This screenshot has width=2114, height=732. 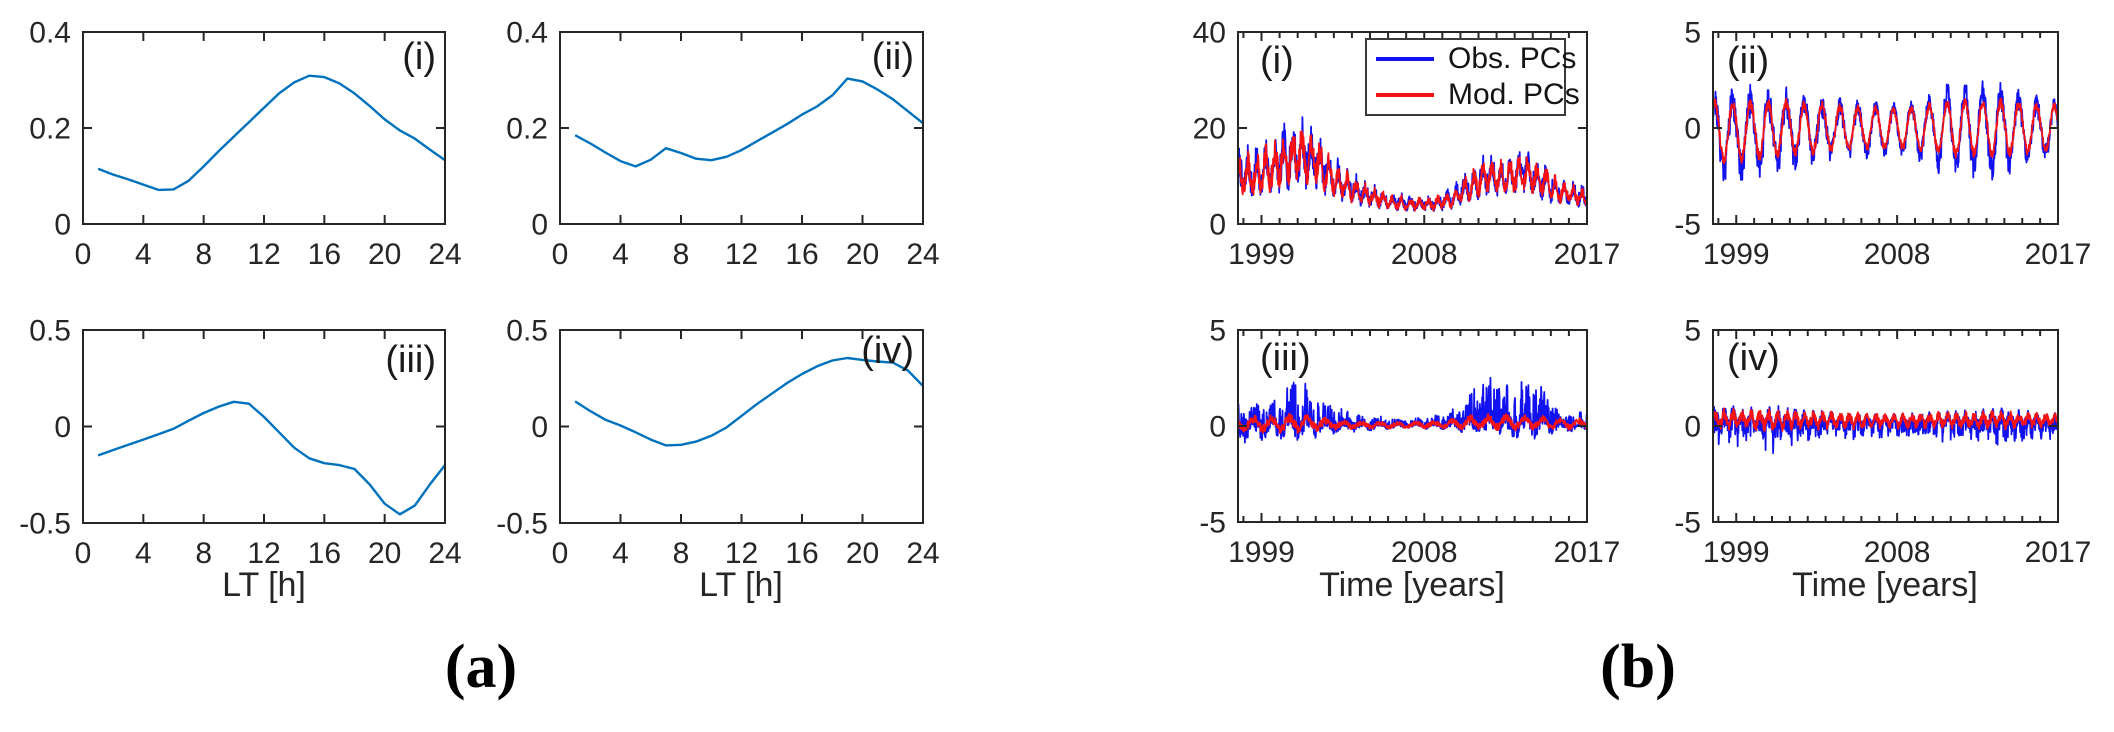 What do you see at coordinates (1748, 61) in the screenshot?
I see `subplot-tag-b-ii: (ii)` at bounding box center [1748, 61].